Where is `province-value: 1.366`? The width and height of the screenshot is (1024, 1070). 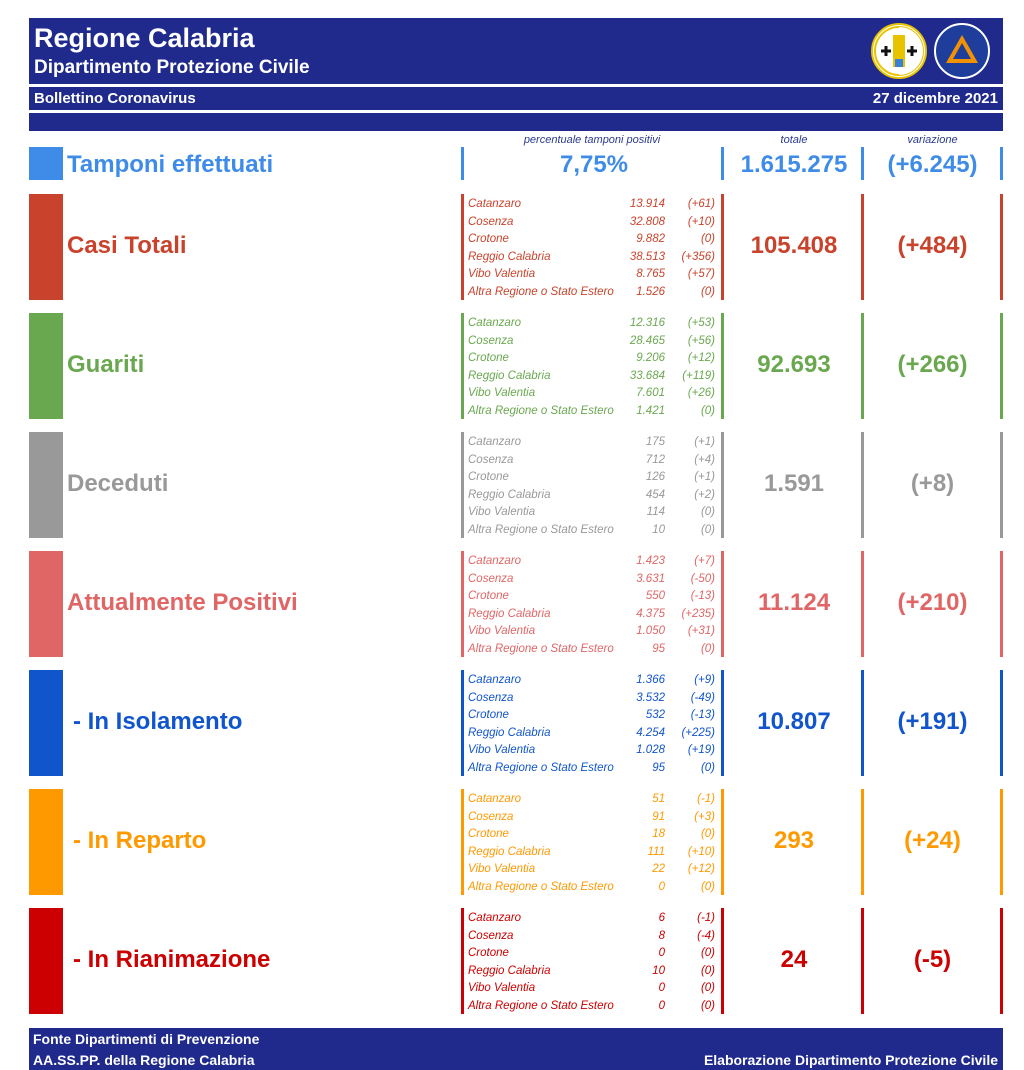
province-value: 1.366 is located at coordinates (650, 680).